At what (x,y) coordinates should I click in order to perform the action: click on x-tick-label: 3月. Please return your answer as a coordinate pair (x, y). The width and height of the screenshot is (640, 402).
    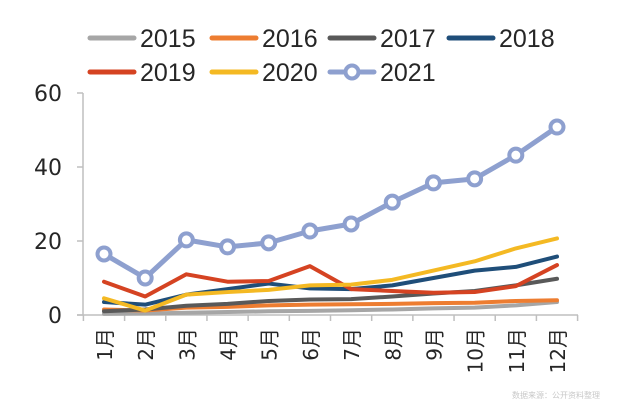
    Looking at the image, I should click on (187, 344).